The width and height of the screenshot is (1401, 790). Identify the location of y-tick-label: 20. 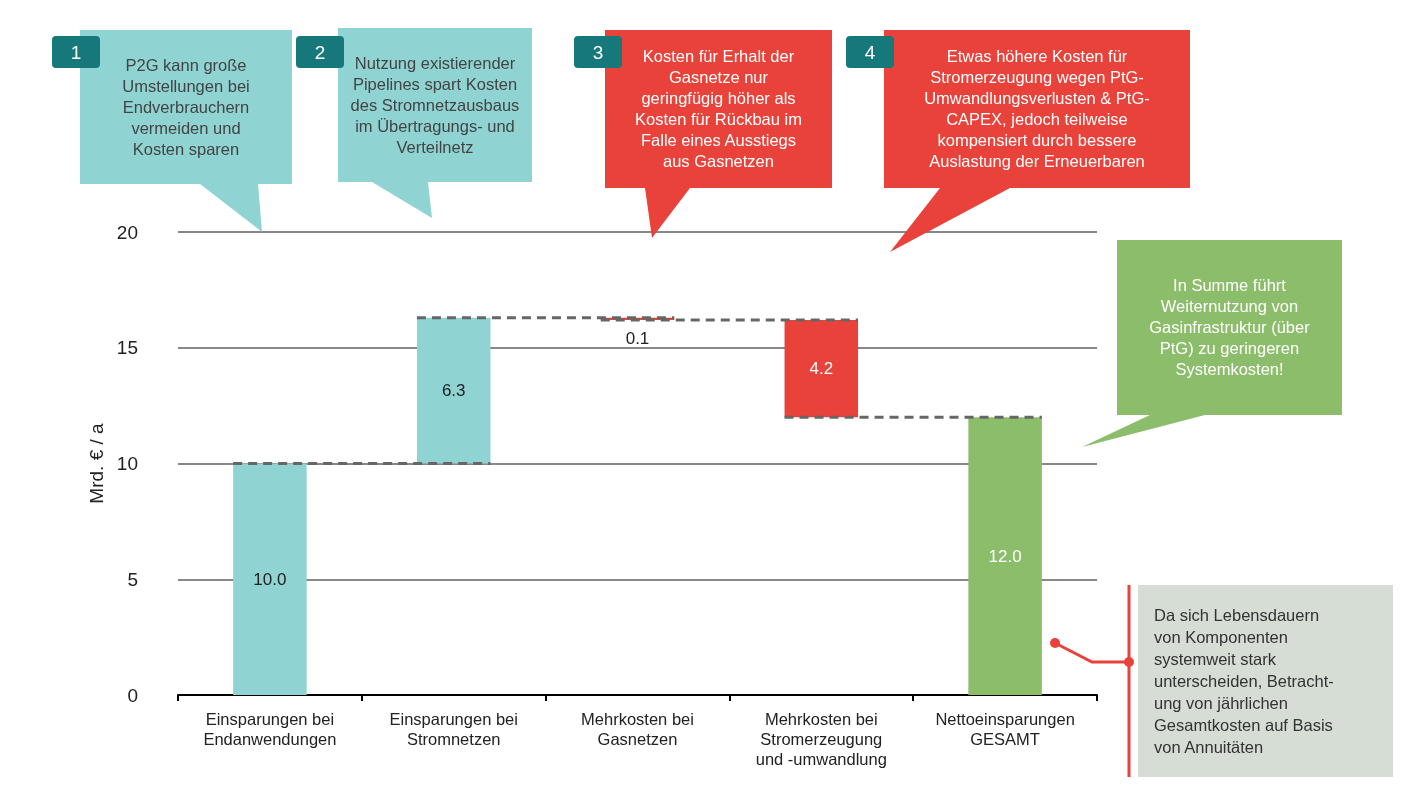
(127, 232).